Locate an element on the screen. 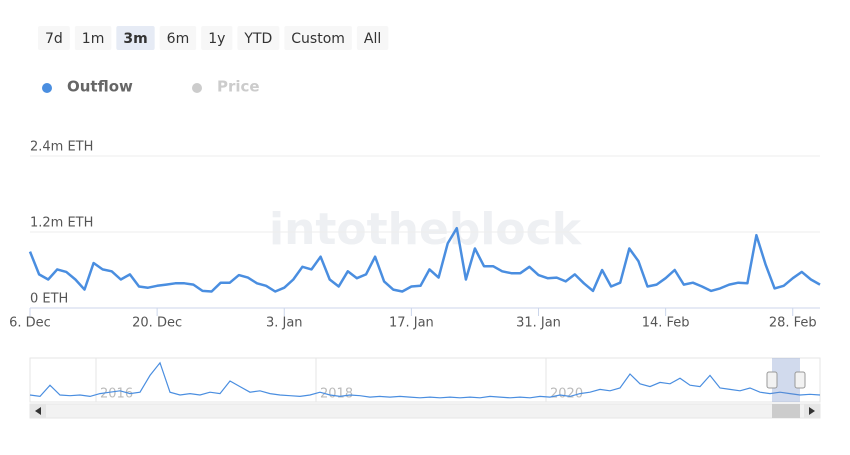 This screenshot has width=850, height=455. scroll-right-arrow is located at coordinates (812, 411).